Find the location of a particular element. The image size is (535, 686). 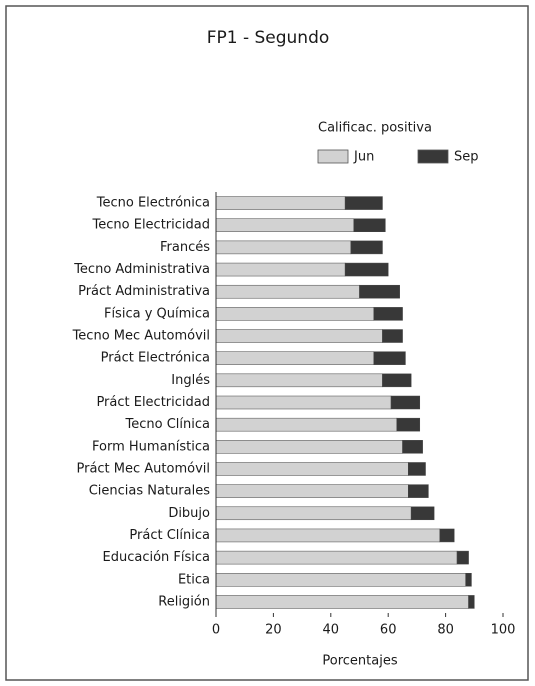

y-tick-label: Dibujo is located at coordinates (189, 513).